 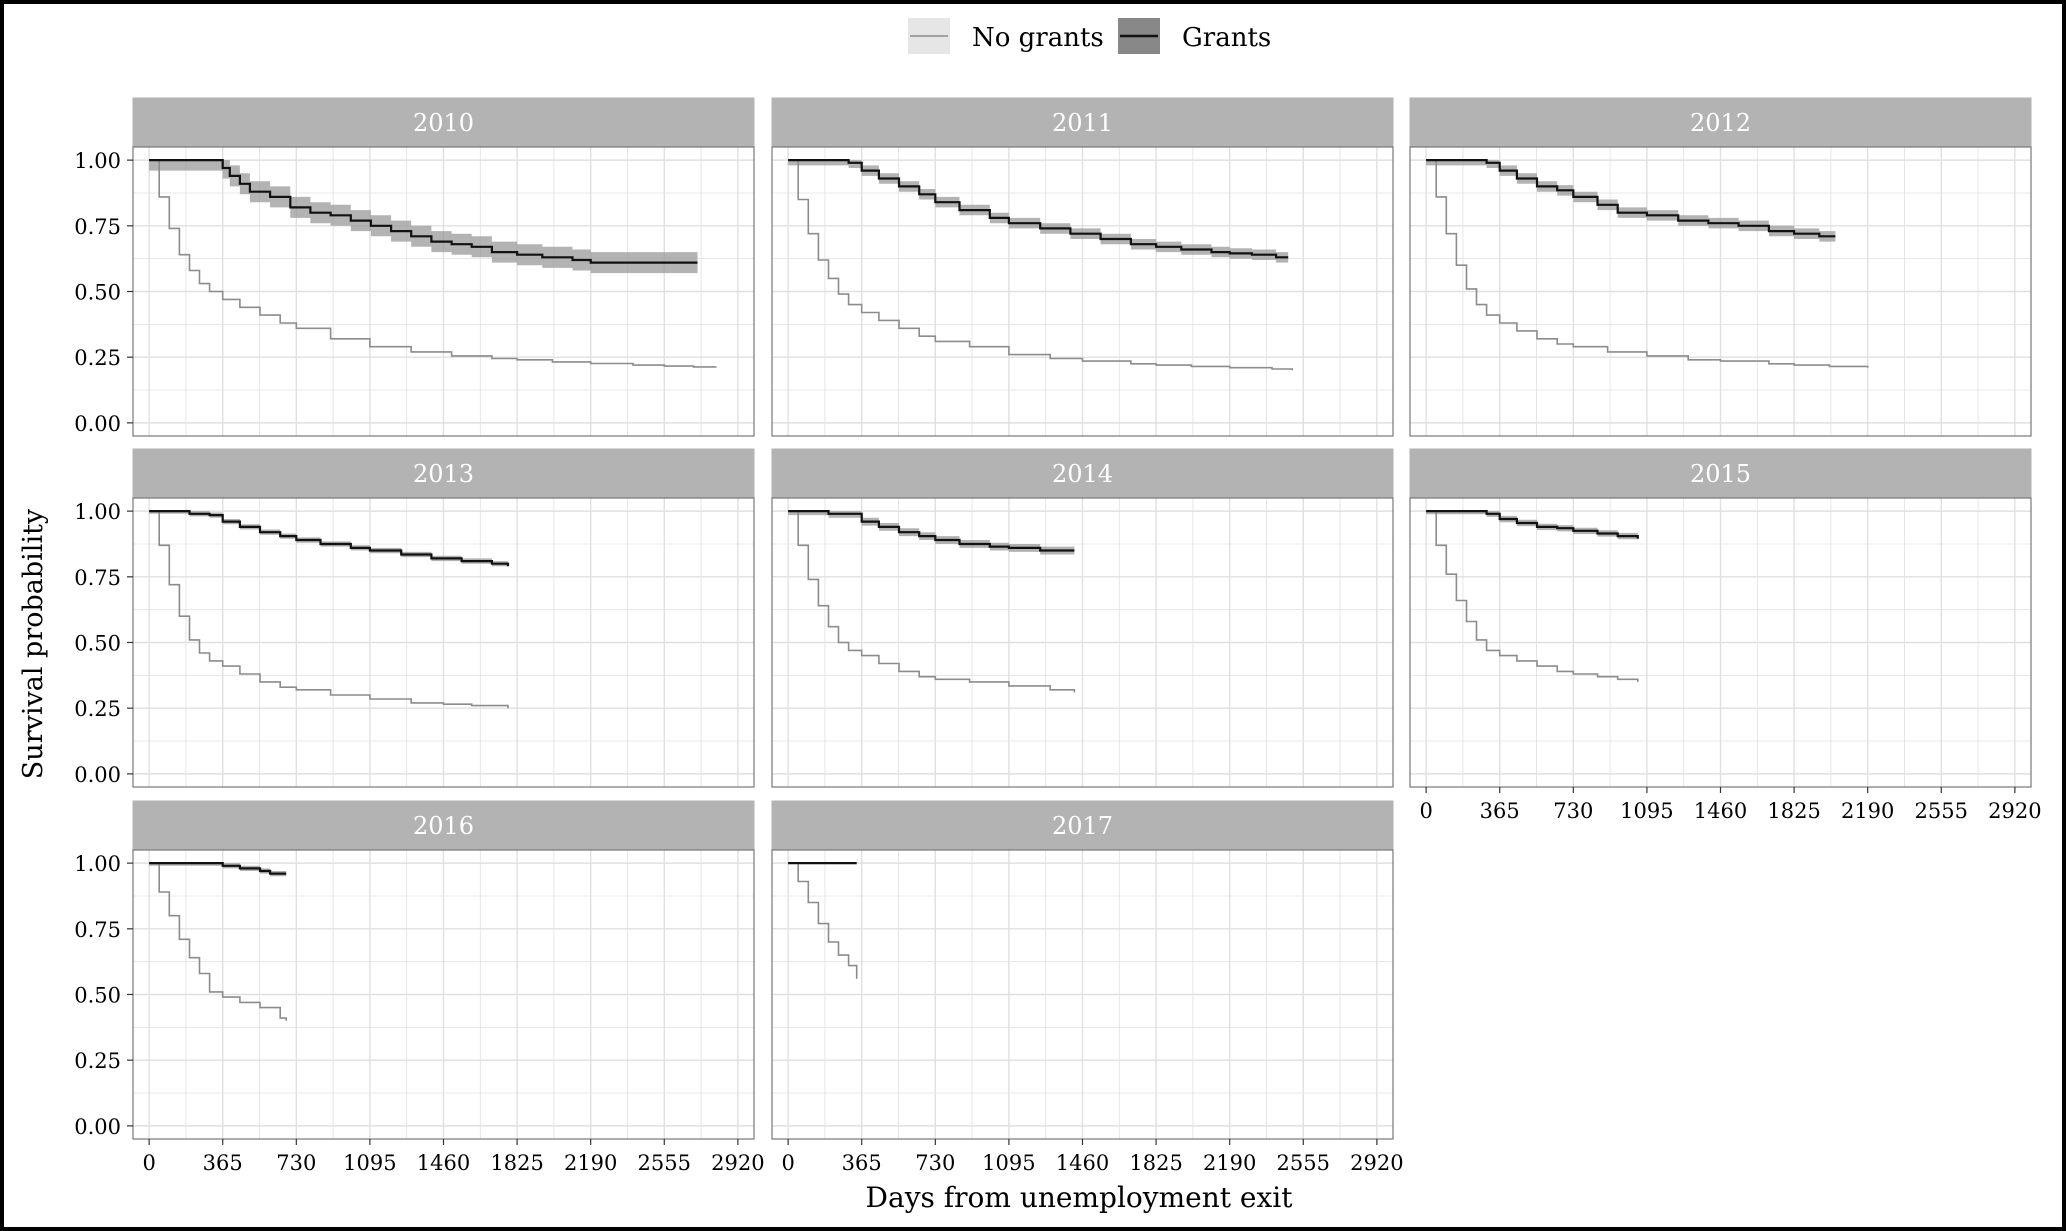 I want to click on x-axis-title: Days from unemployment exit, so click(x=1080, y=1197).